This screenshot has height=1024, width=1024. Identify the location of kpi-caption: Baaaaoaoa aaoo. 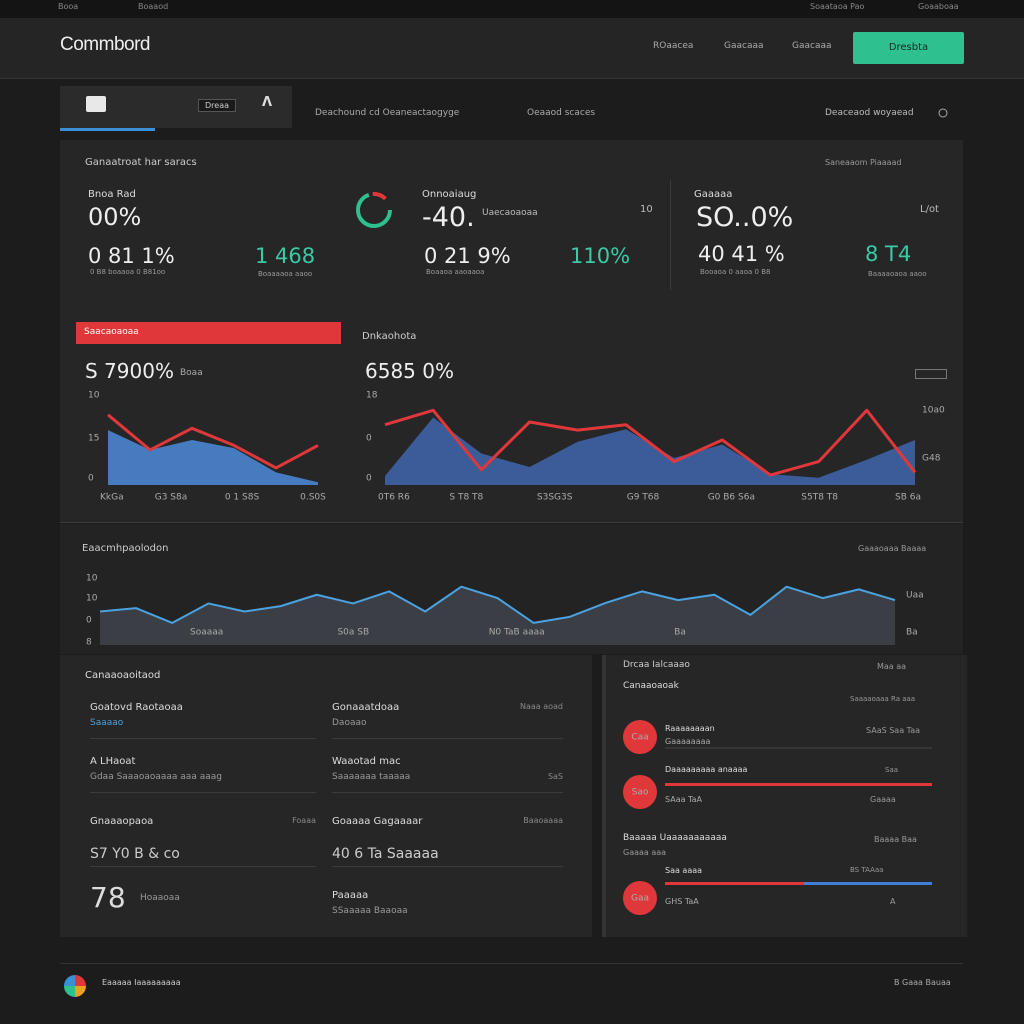
(897, 274).